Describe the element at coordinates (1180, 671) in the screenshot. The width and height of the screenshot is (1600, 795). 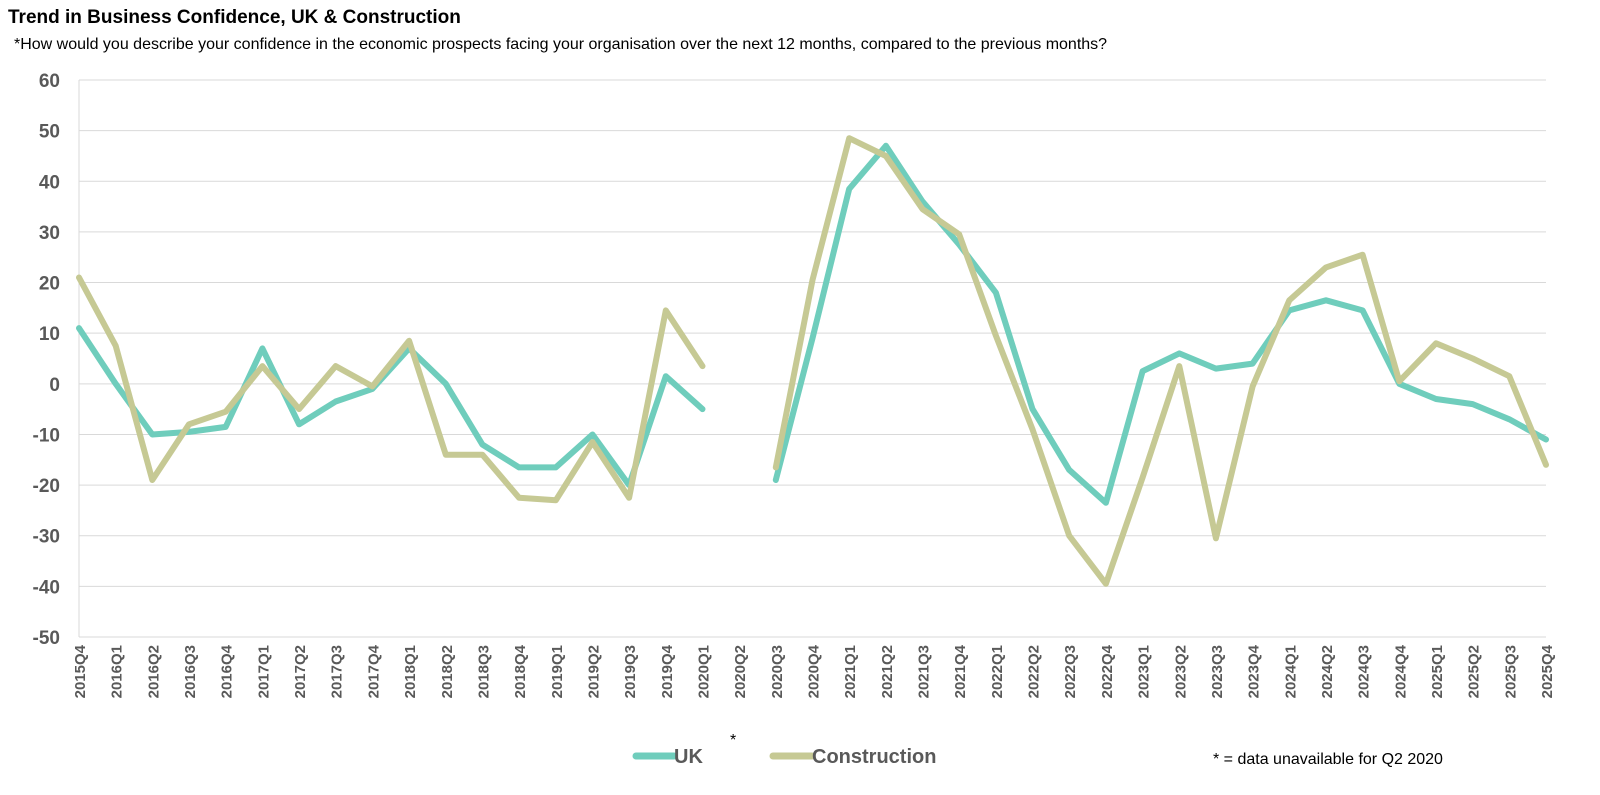
I see `x-tick-label: 2023Q2` at that location.